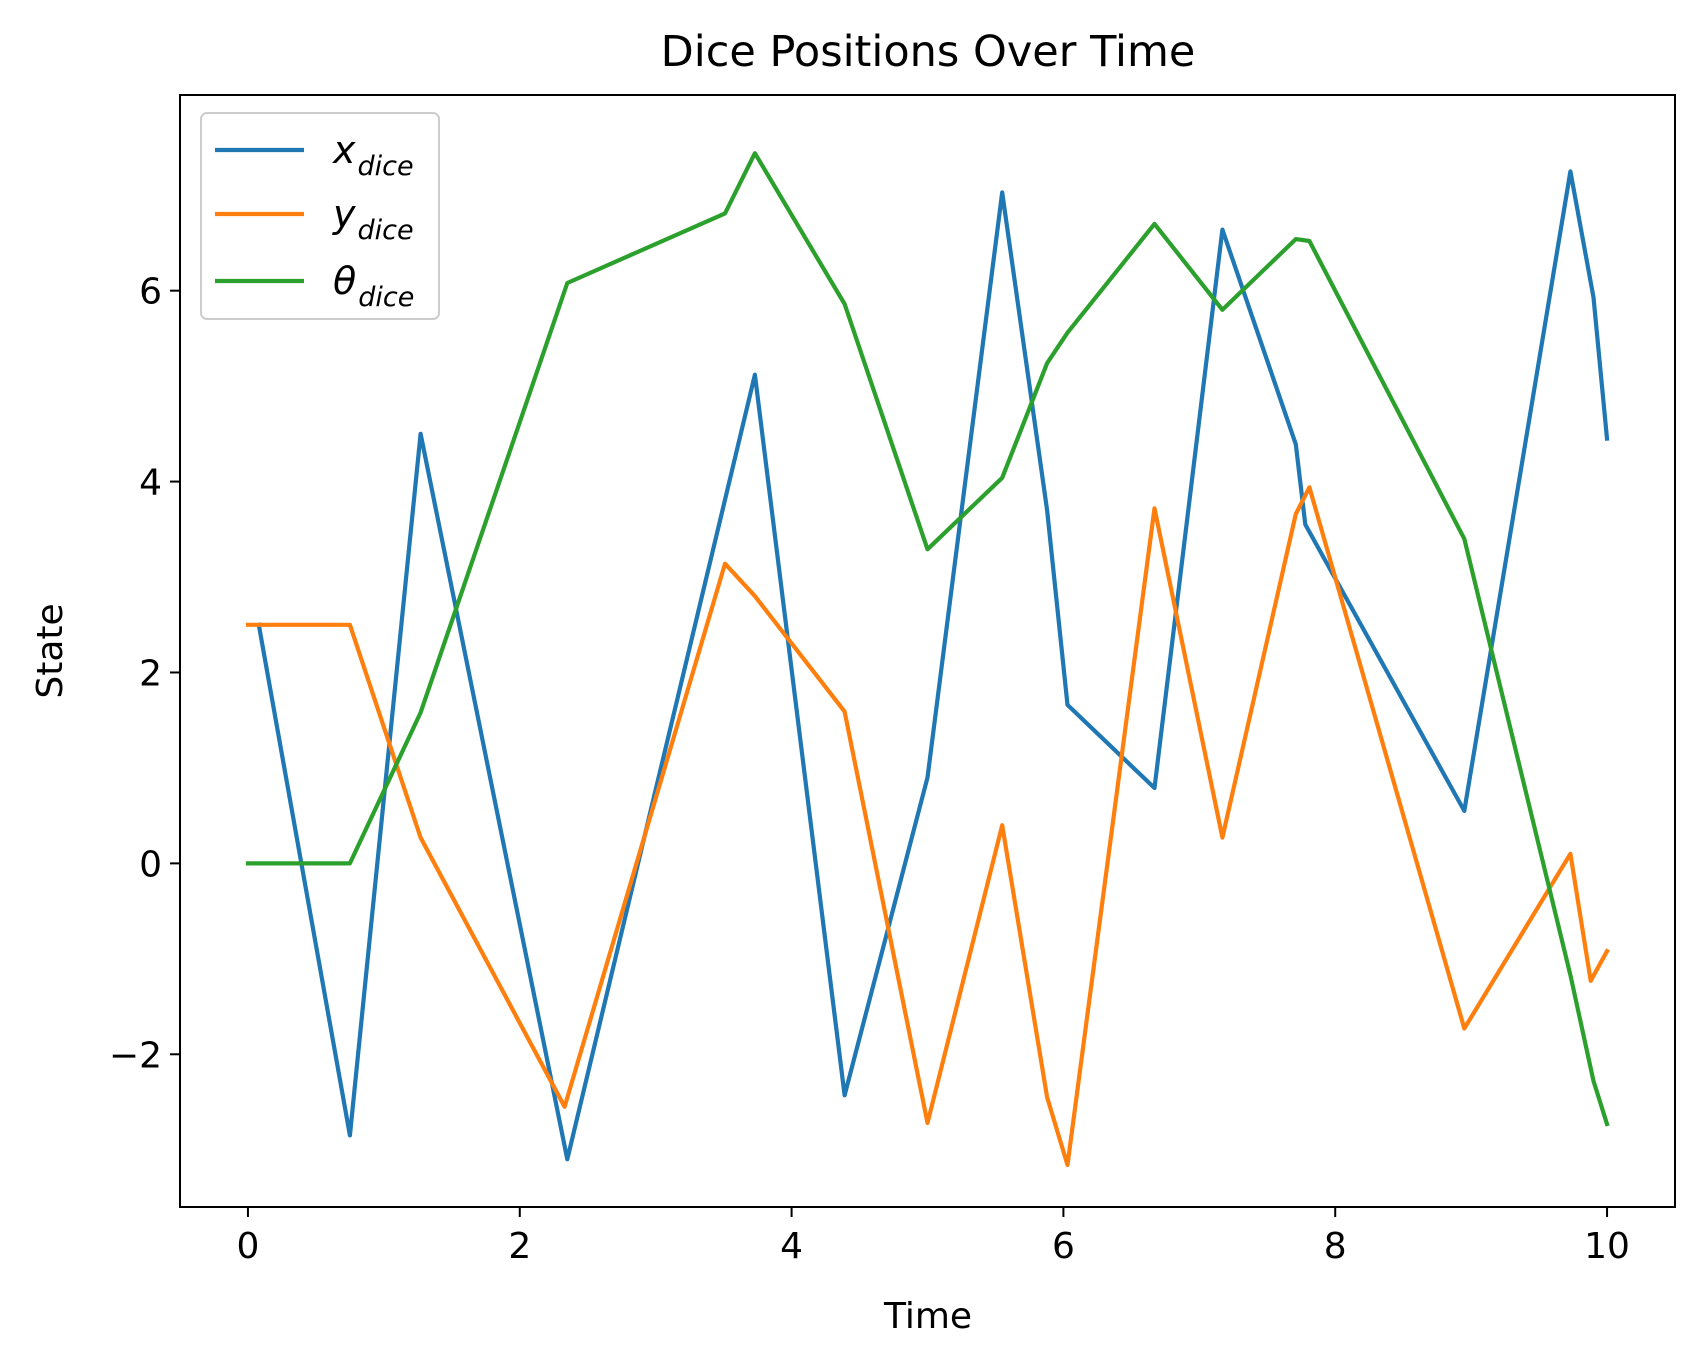  I want to click on x-axis-label: Time, so click(927, 1316).